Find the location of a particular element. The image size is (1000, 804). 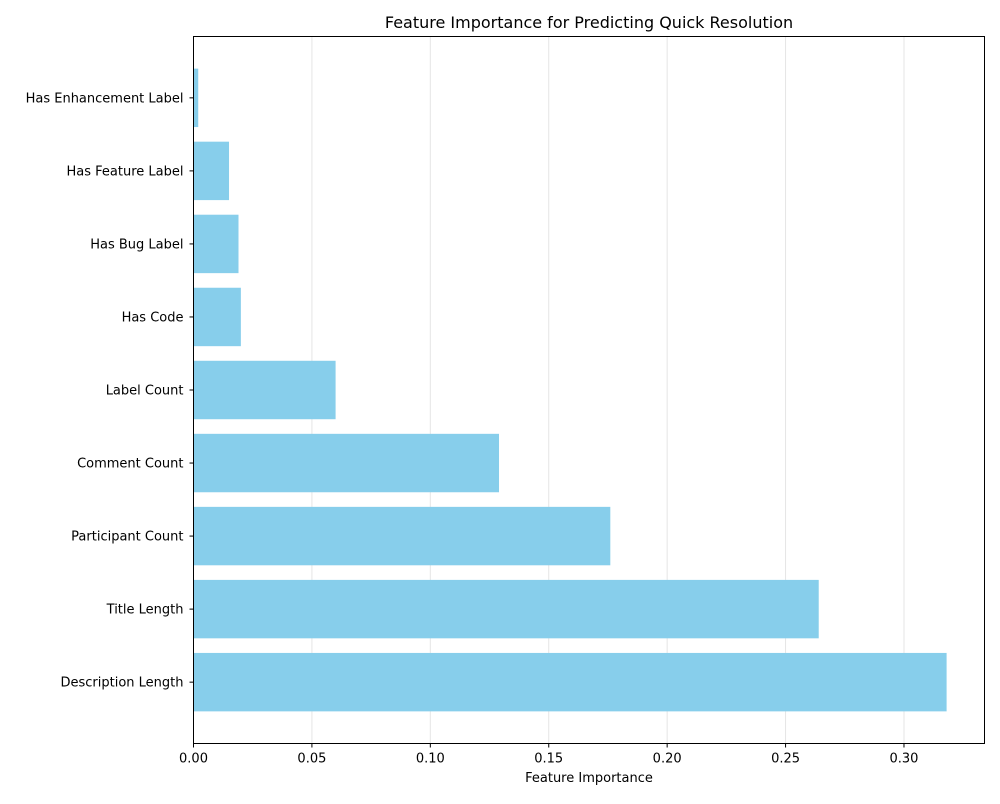

y-tick-label: Comment Count is located at coordinates (130, 464).